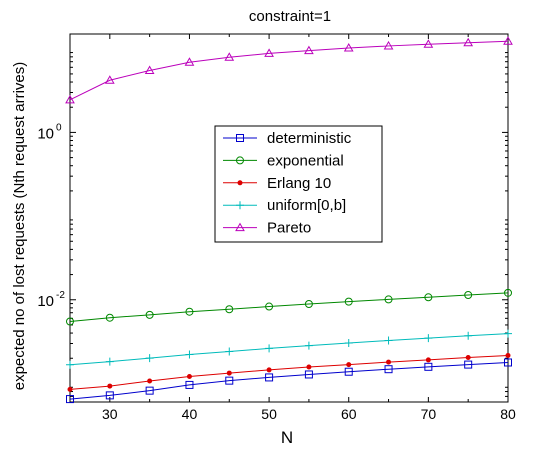 The image size is (537, 449). What do you see at coordinates (269, 414) in the screenshot?
I see `x-tick-label: 50` at bounding box center [269, 414].